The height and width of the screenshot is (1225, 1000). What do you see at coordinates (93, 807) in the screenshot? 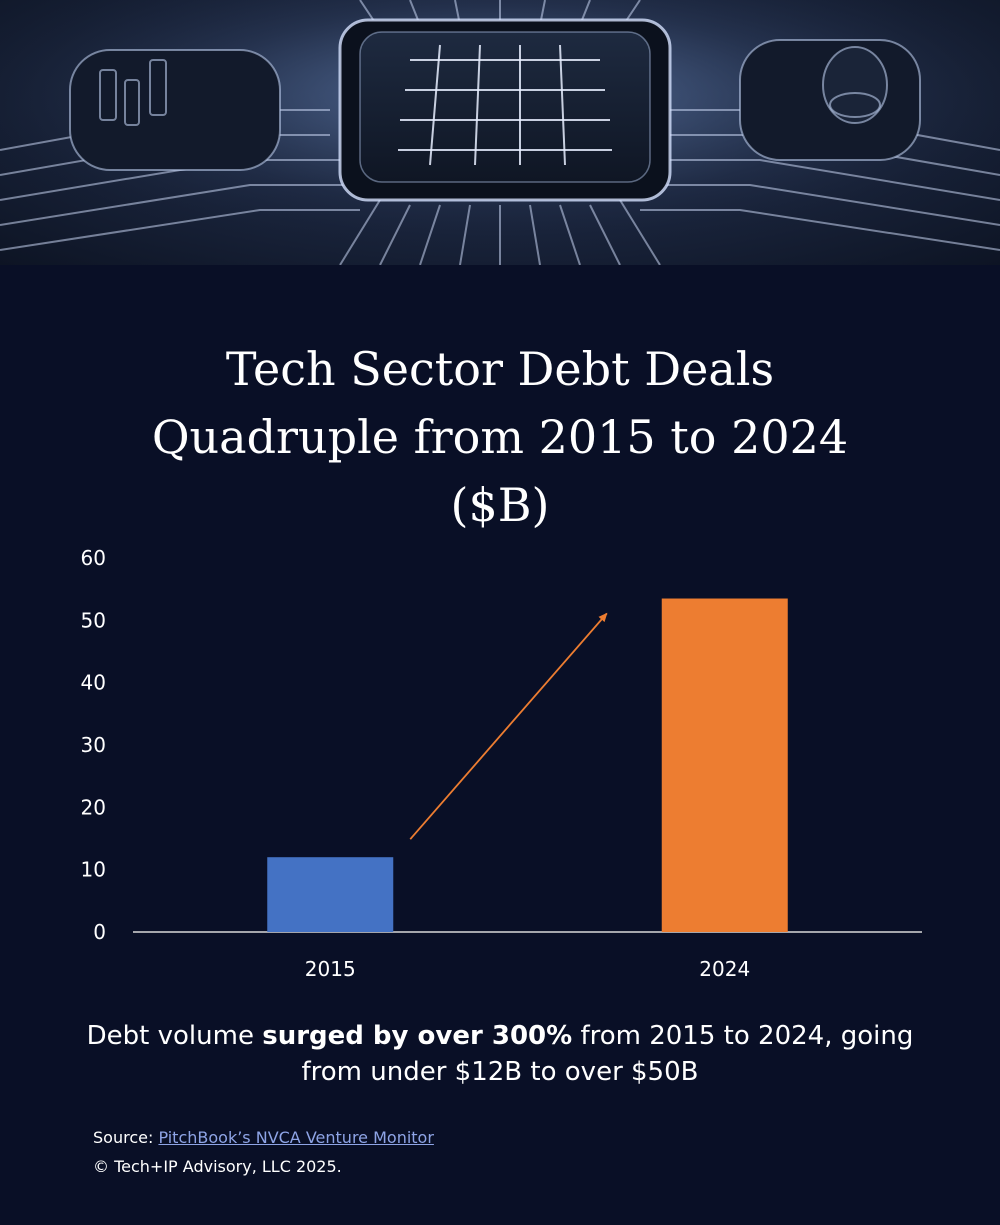
I see `y-tick-label: 20` at bounding box center [93, 807].